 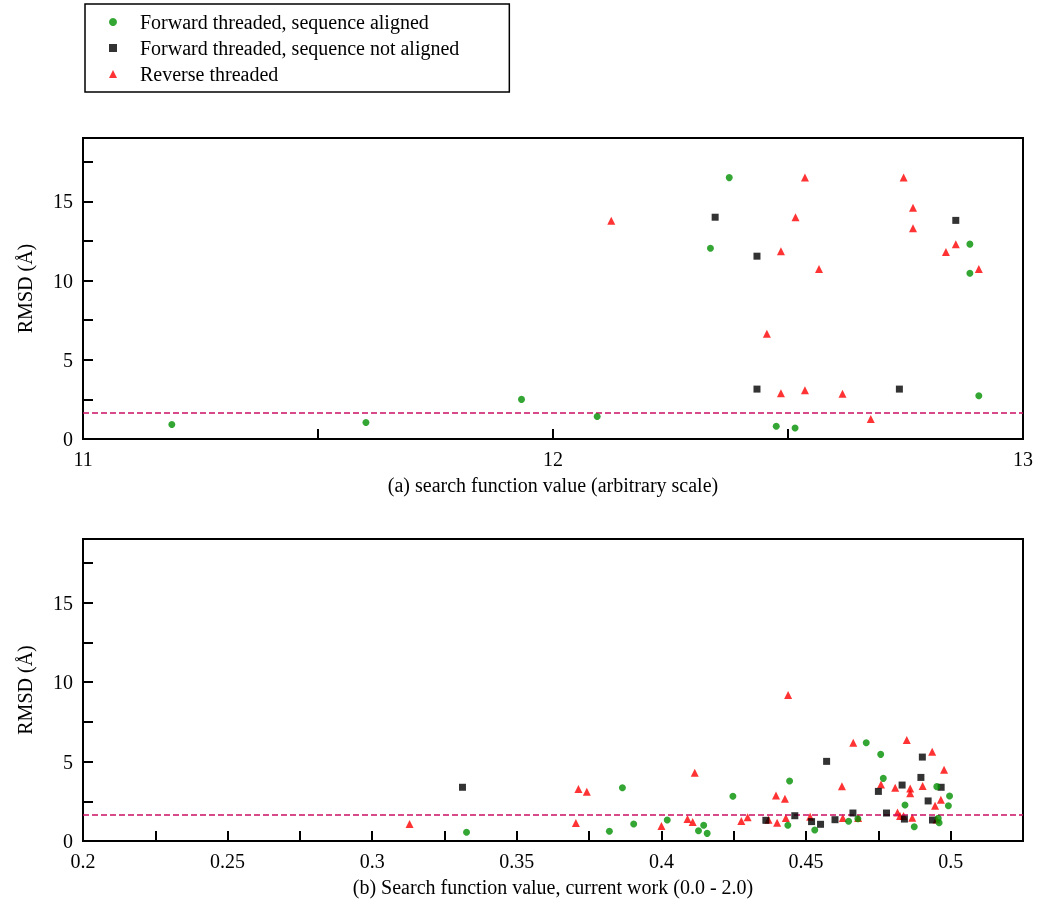 What do you see at coordinates (1023, 459) in the screenshot?
I see `x-tick-label: 13` at bounding box center [1023, 459].